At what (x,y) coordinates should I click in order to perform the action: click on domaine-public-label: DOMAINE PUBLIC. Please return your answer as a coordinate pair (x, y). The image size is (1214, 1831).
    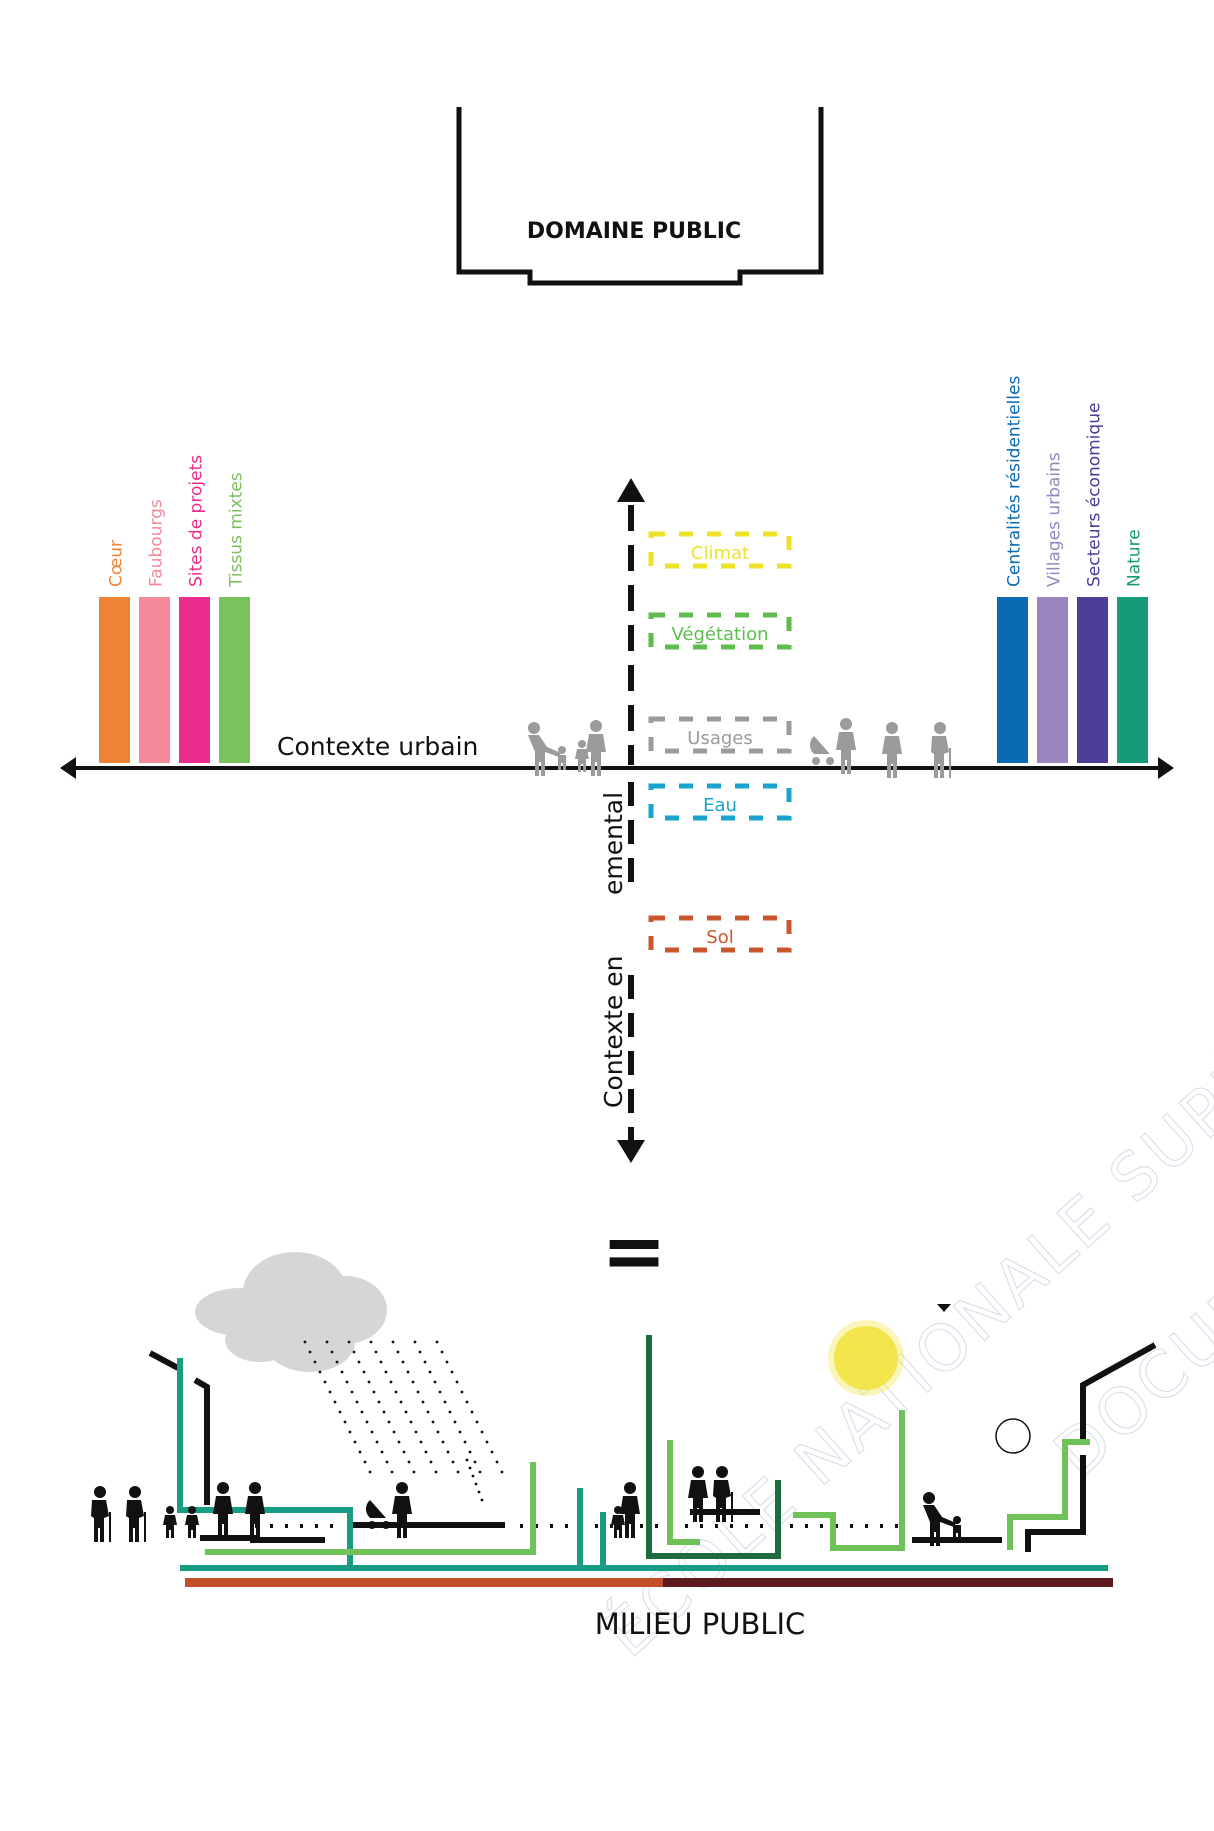
    Looking at the image, I should click on (634, 231).